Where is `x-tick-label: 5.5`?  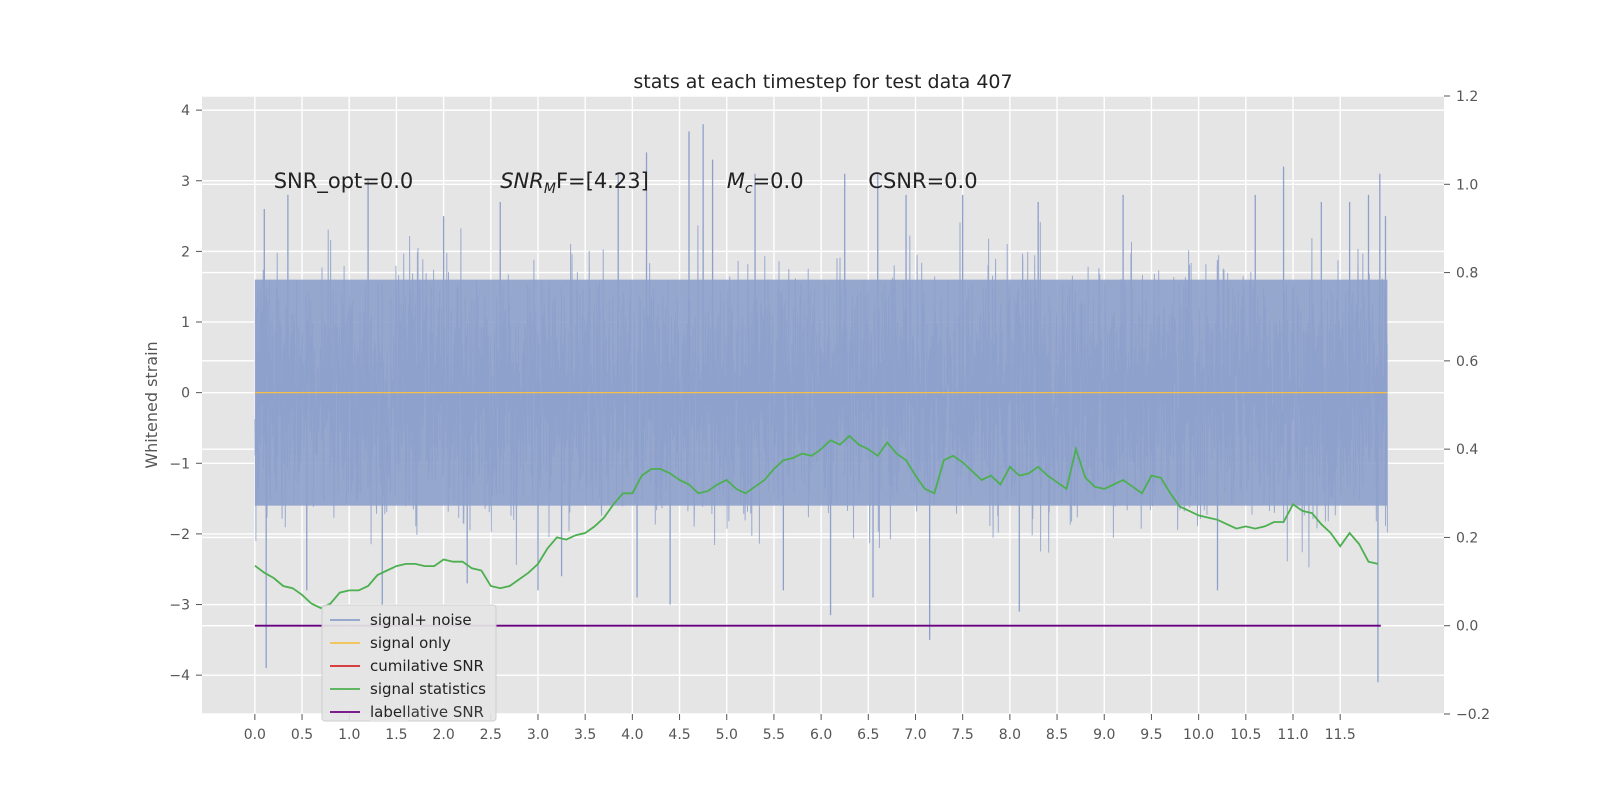 x-tick-label: 5.5 is located at coordinates (774, 735).